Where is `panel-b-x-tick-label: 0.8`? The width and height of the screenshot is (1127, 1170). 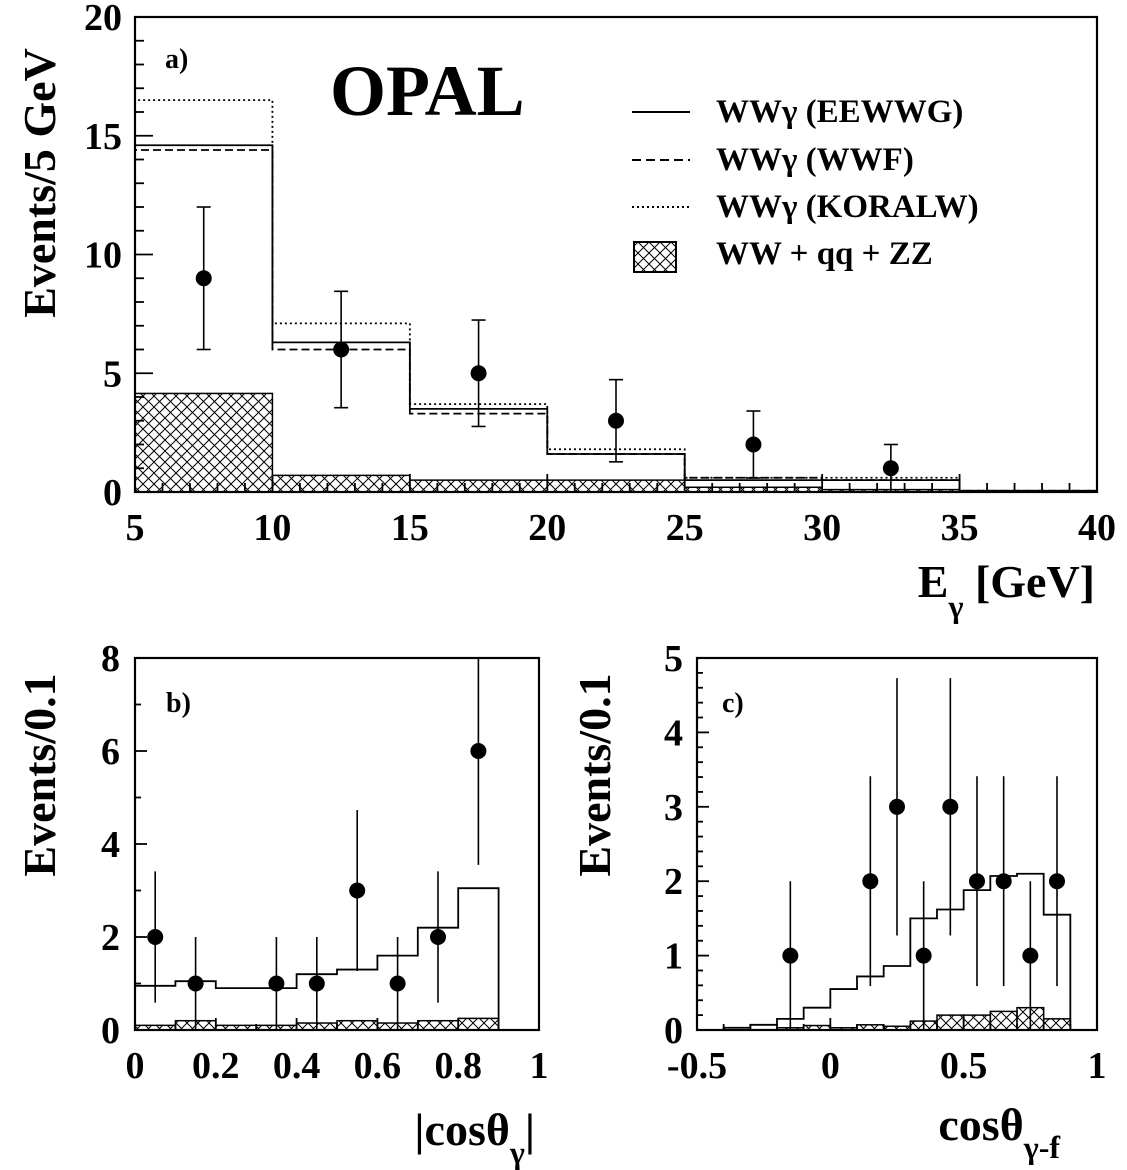
panel-b-x-tick-label: 0.8 is located at coordinates (458, 1066).